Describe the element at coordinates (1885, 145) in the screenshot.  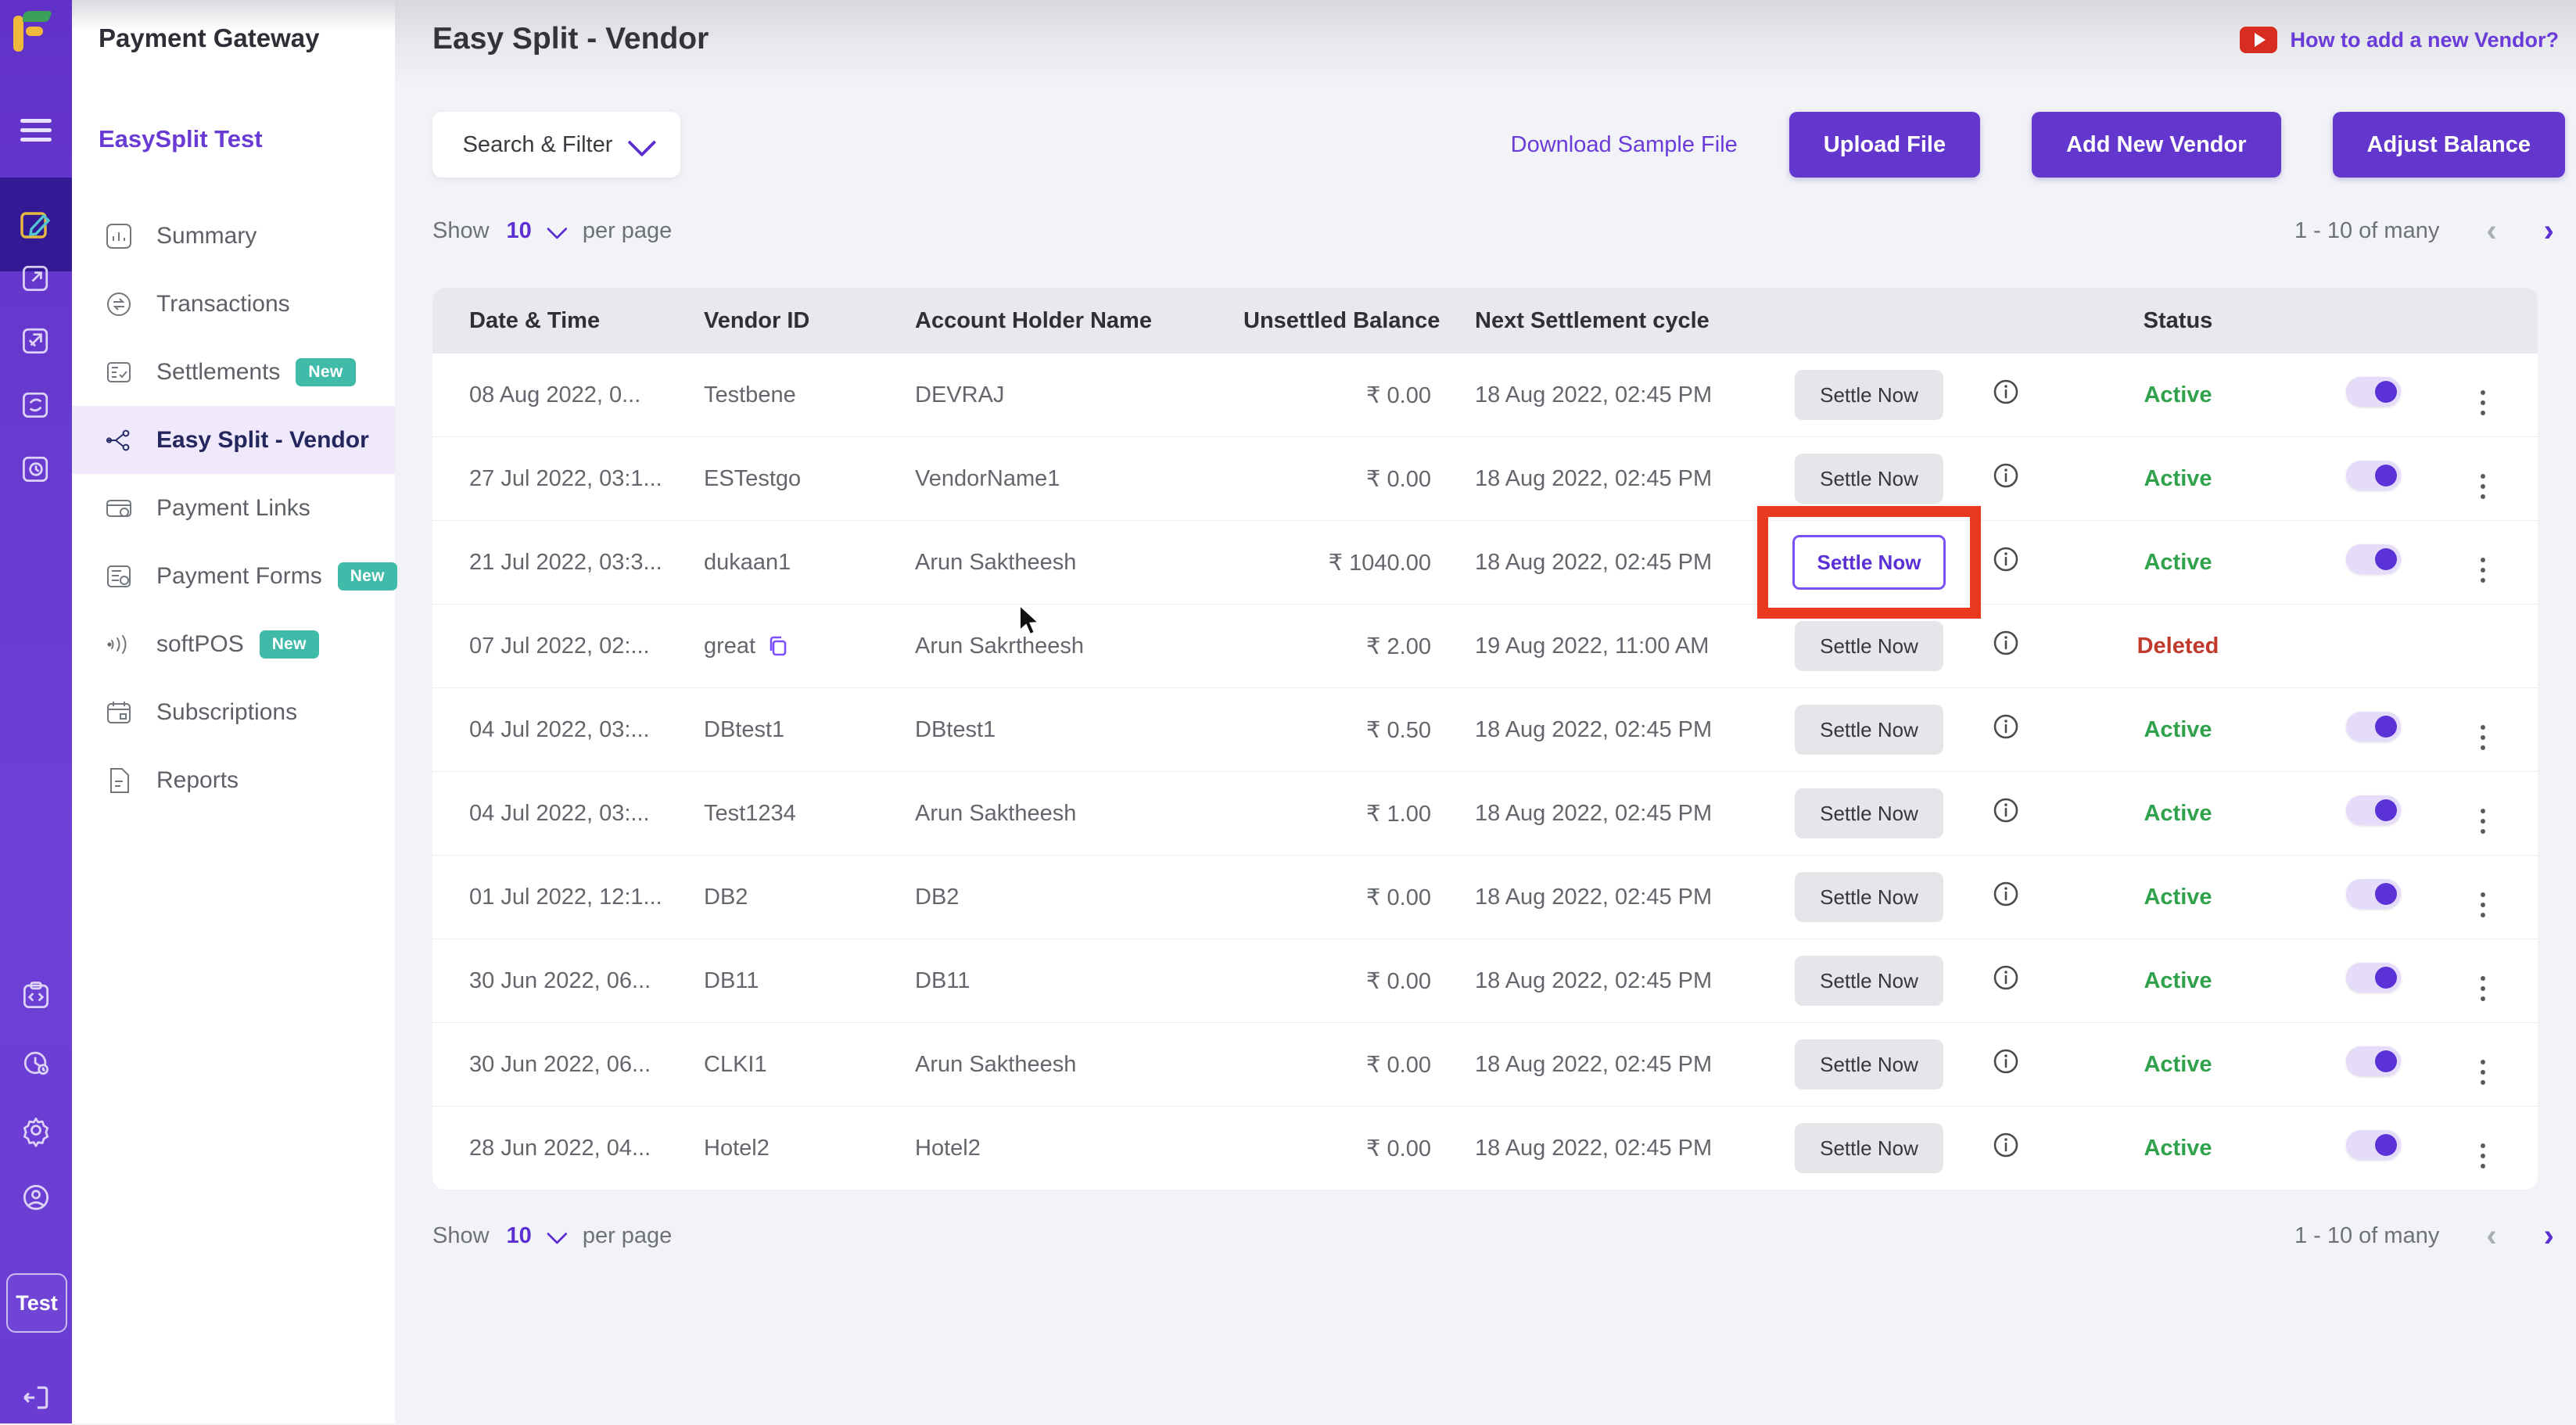
I see `upload-file-button: Upload File` at that location.